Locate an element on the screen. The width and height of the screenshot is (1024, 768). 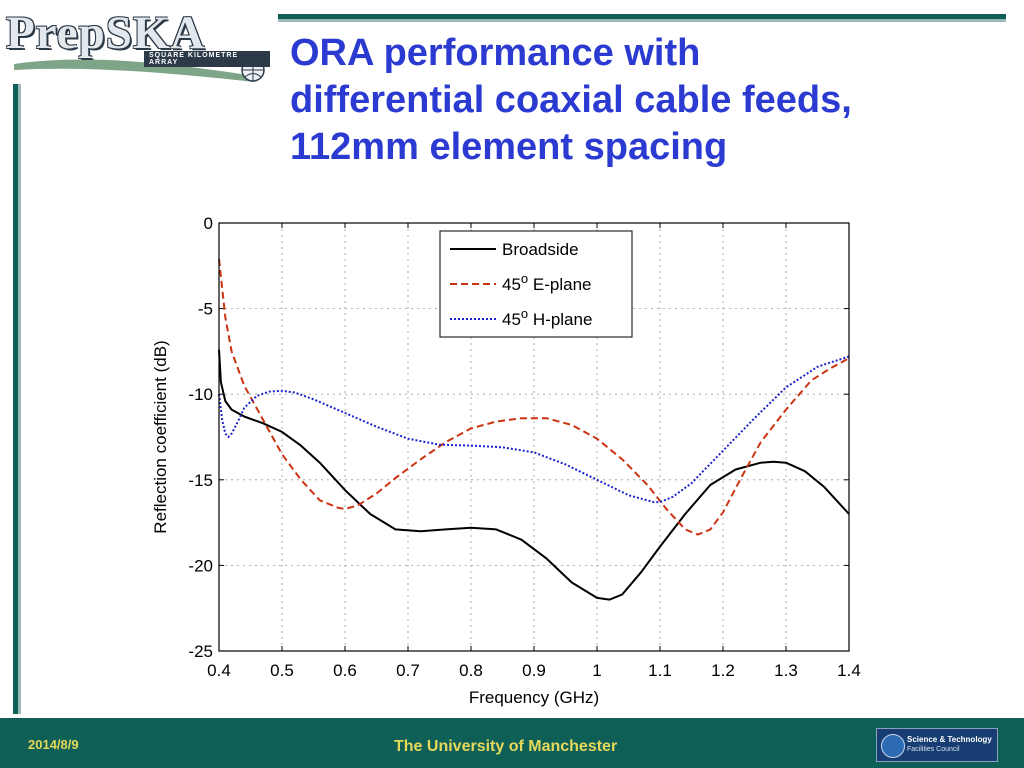
top-divider is located at coordinates (642, 16).